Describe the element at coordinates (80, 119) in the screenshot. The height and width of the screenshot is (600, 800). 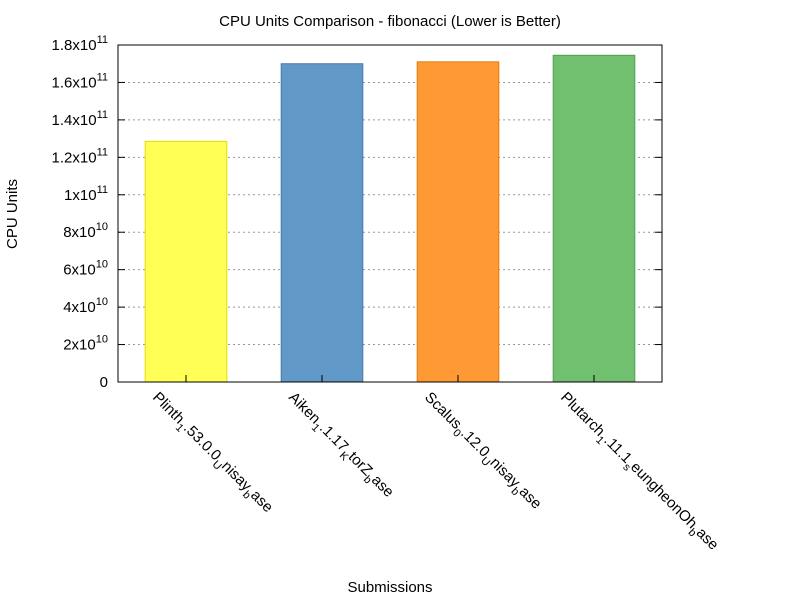
I see `y-tick-label: 1.4x10¹¹` at that location.